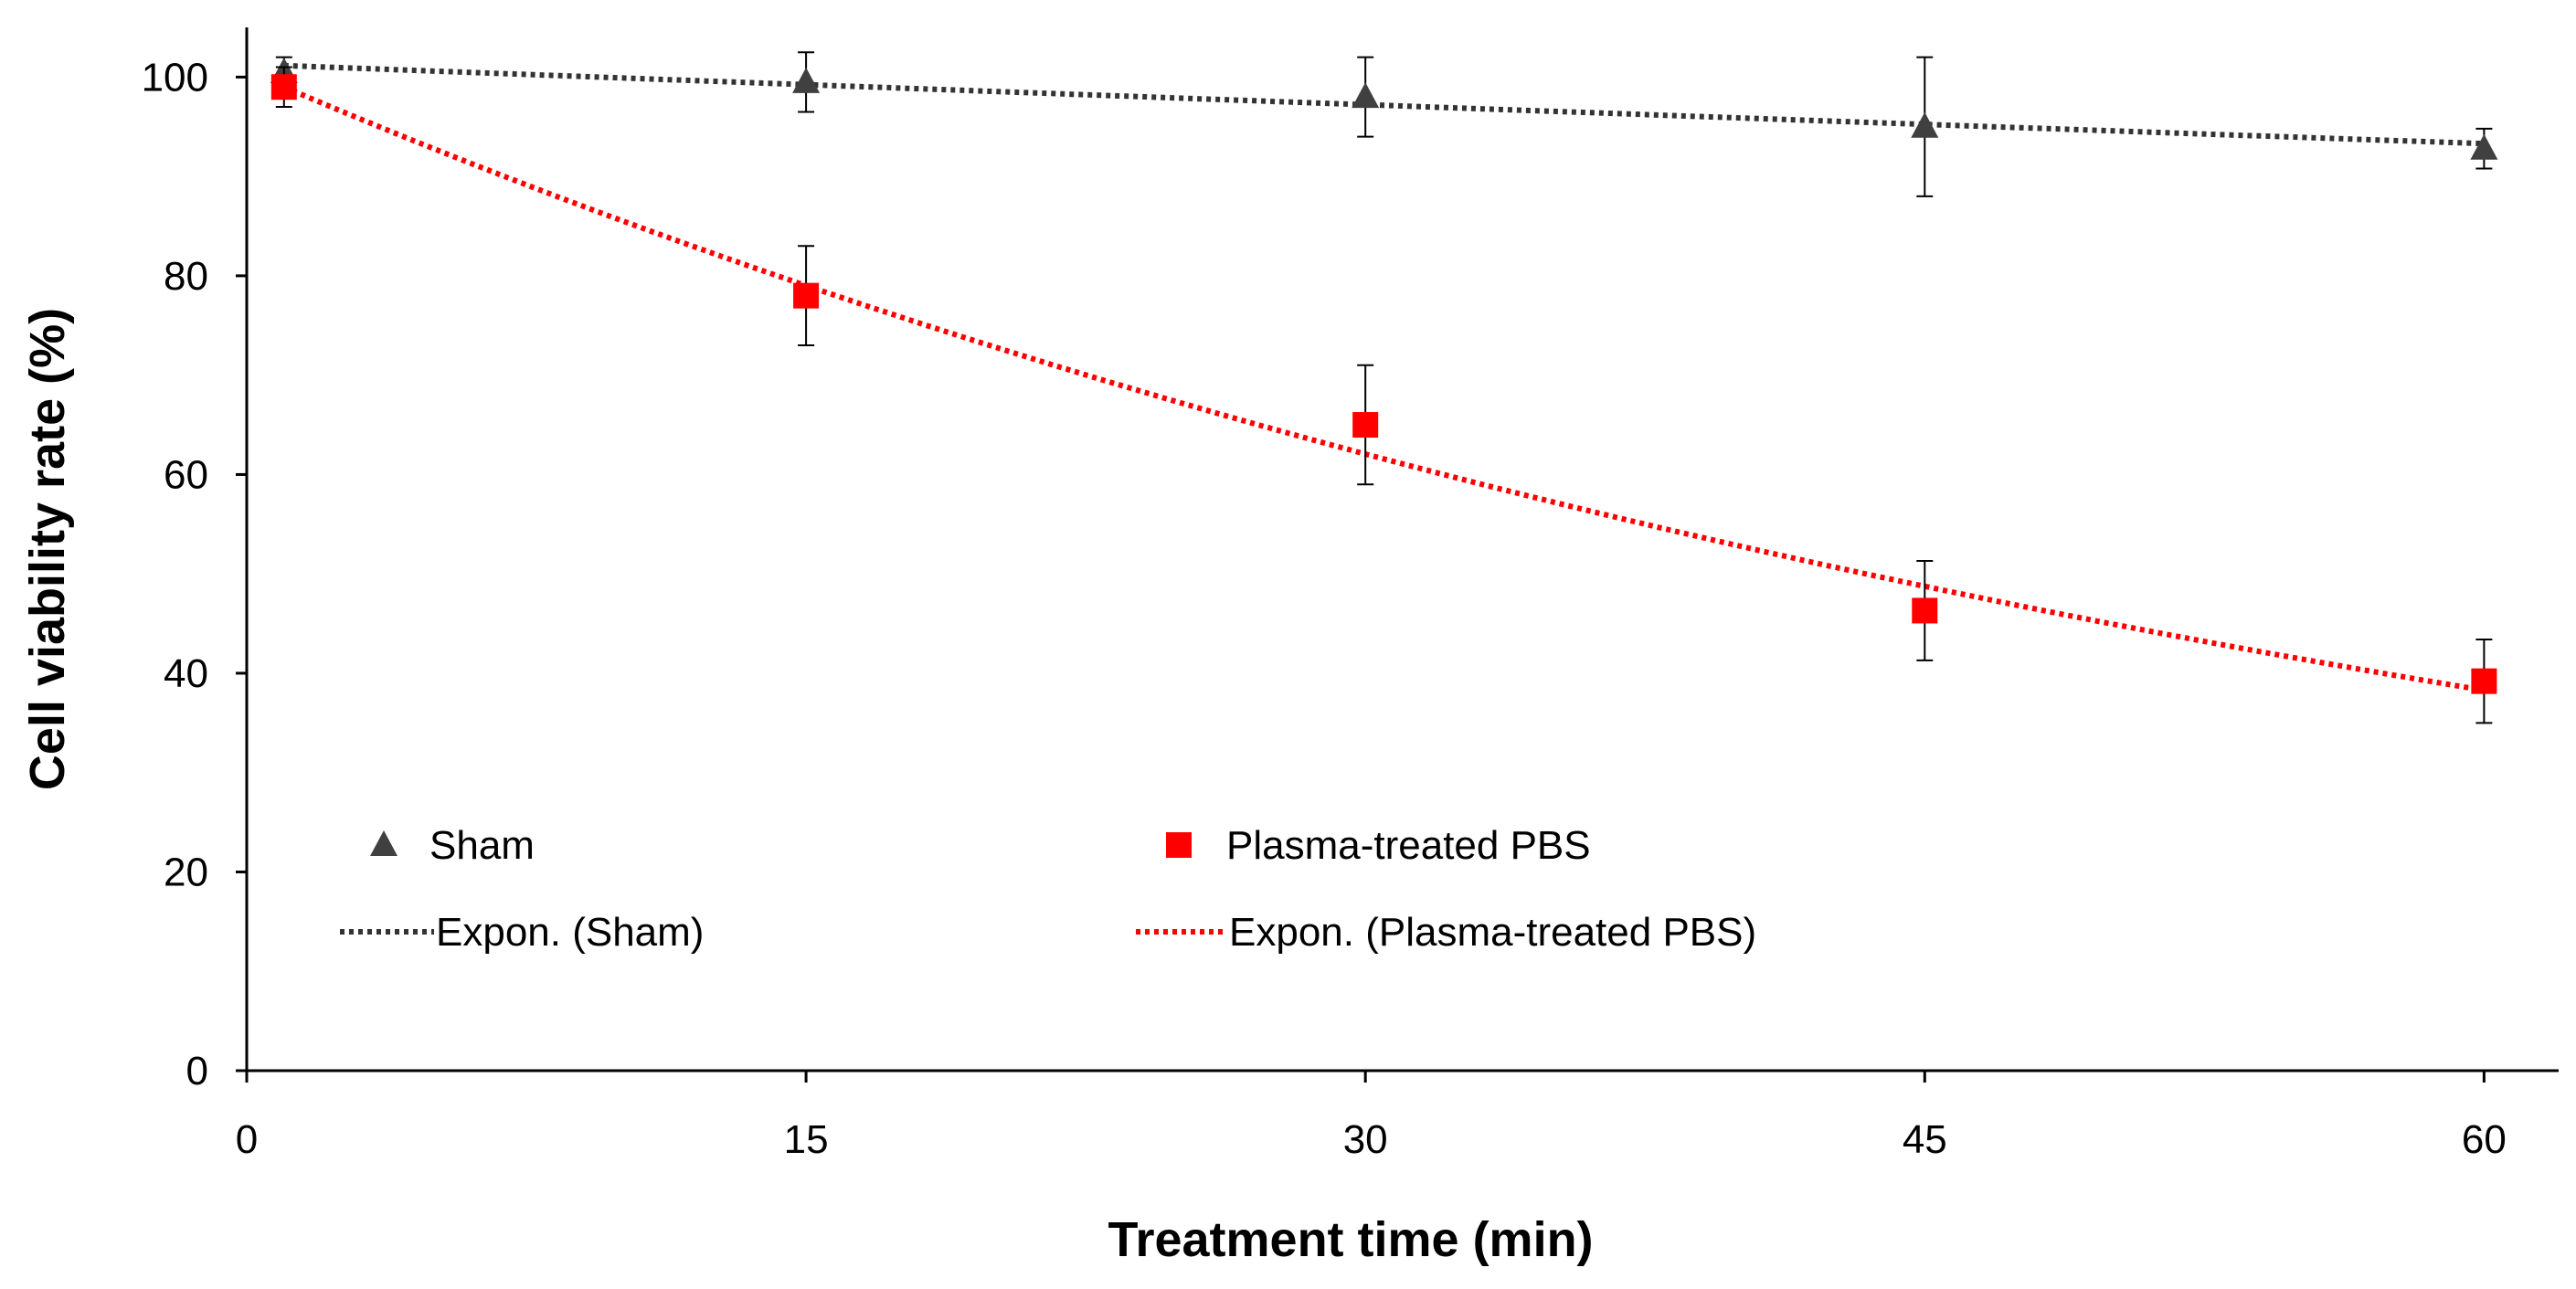  Describe the element at coordinates (175, 77) in the screenshot. I see `y-tick-label: 100` at that location.